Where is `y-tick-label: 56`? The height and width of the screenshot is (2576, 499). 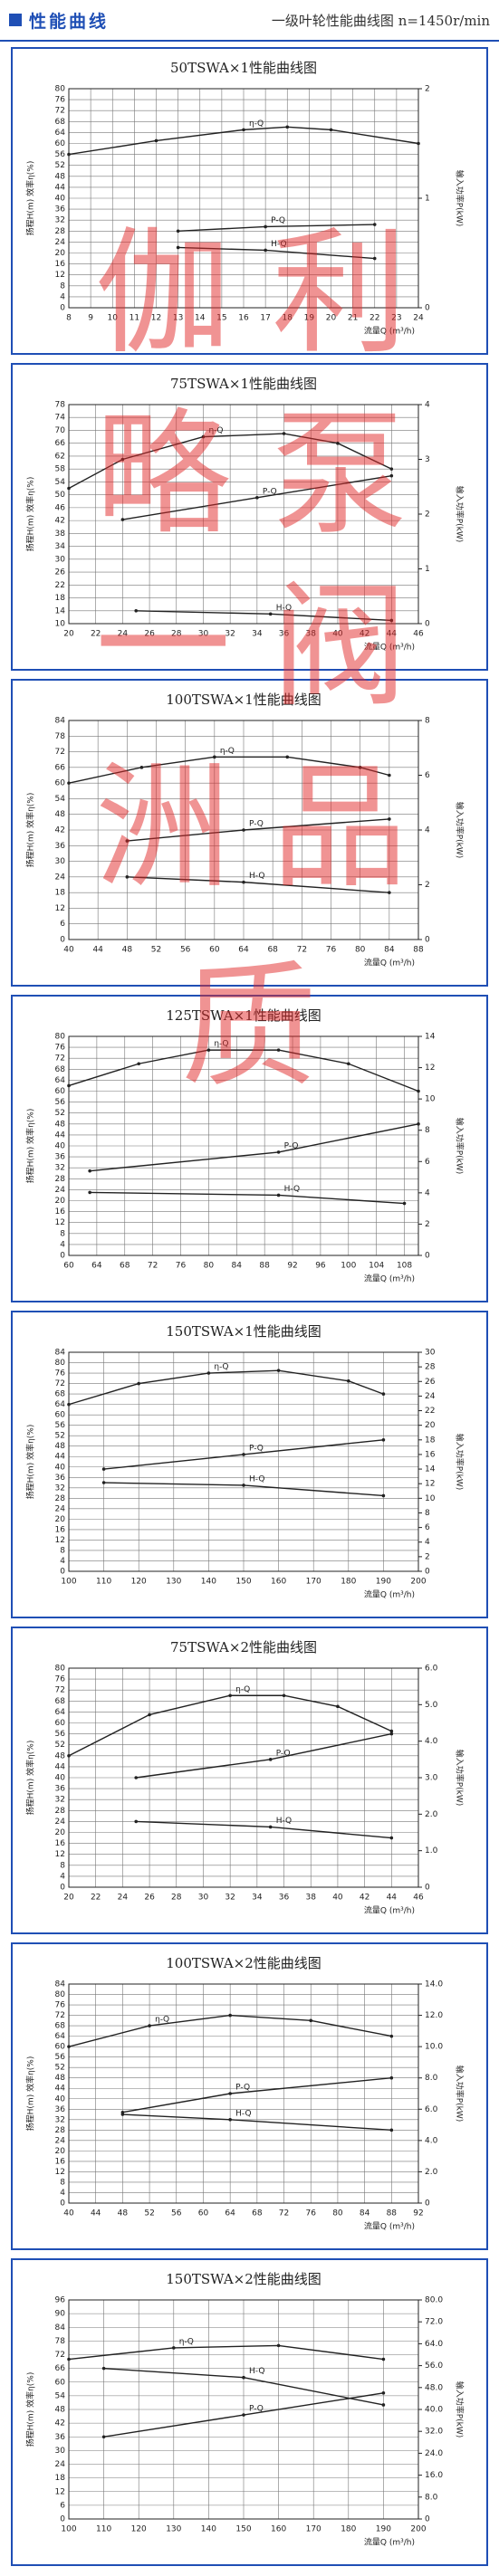 y-tick-label: 56 is located at coordinates (60, 1735).